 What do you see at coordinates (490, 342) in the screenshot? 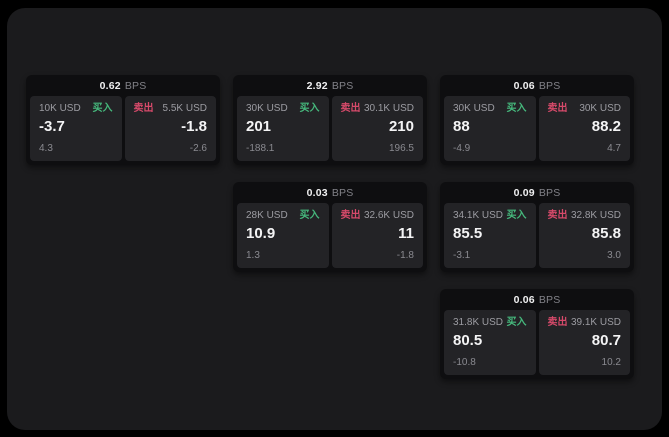
I see `buy-tile: 31.8K USD 买入 80.5 -10.8` at bounding box center [490, 342].